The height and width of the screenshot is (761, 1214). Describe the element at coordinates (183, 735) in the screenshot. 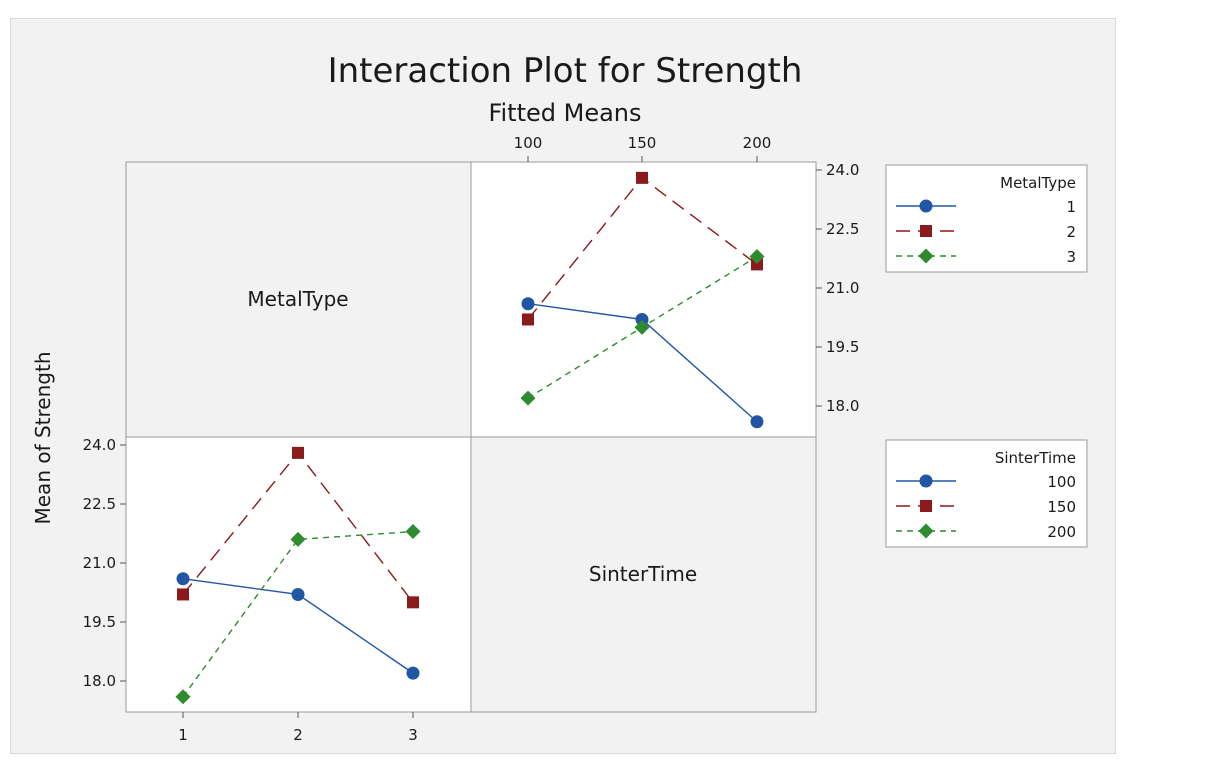

I see `x-tick-label-bottom-left-0: 1` at that location.